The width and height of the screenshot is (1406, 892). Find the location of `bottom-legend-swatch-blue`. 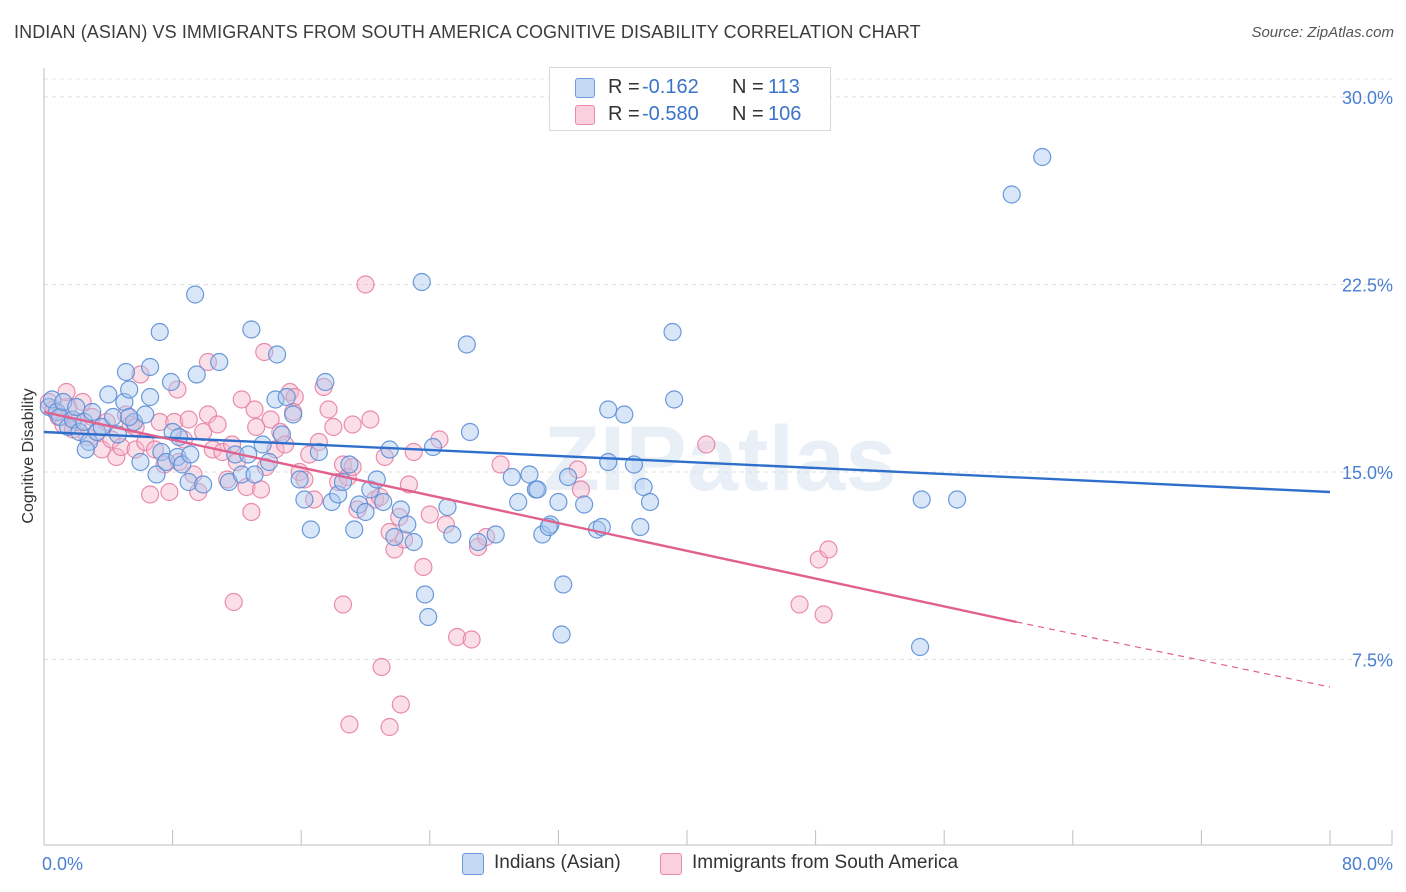

bottom-legend-swatch-blue is located at coordinates (473, 864).